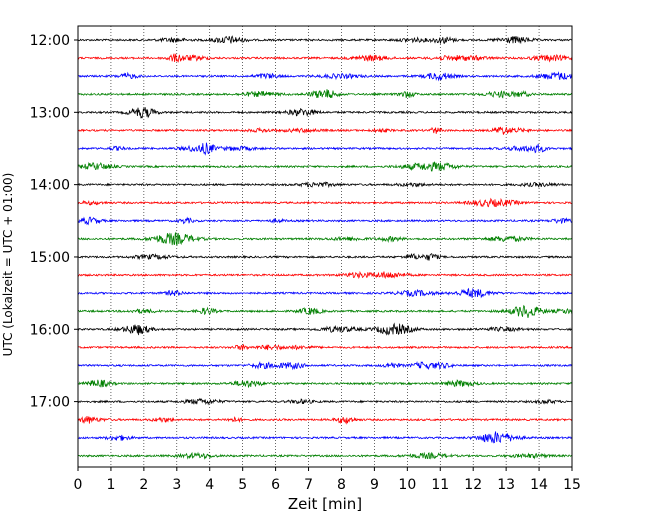  Describe the element at coordinates (242, 485) in the screenshot. I see `x-tick-label: 5` at that location.